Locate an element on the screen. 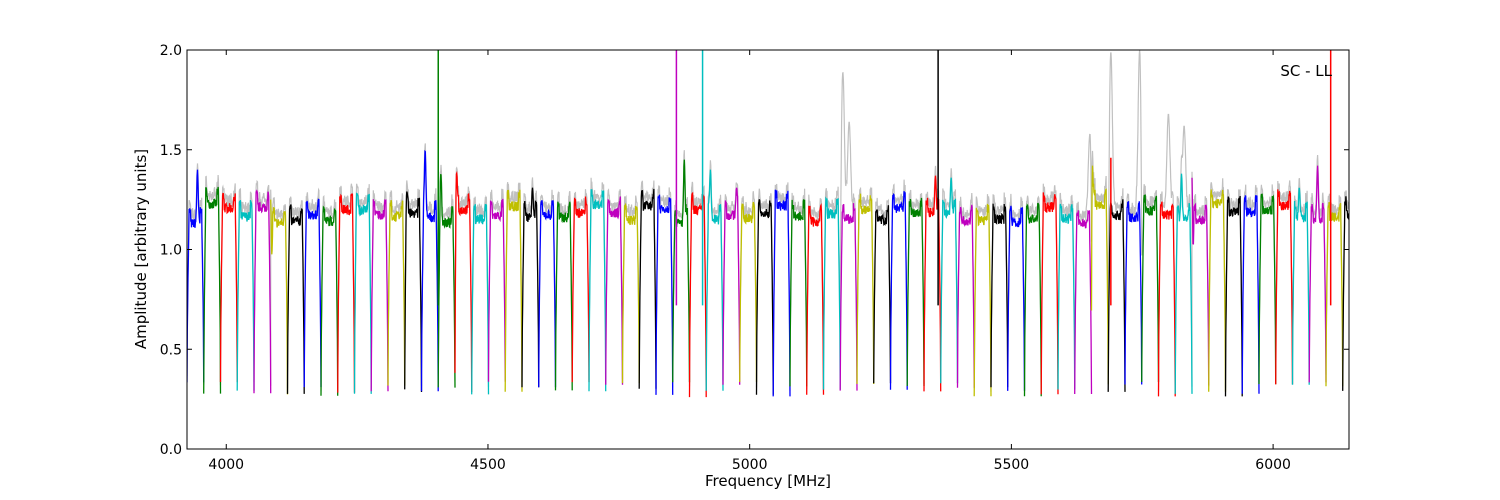  x-tick-label-0: 4000 is located at coordinates (226, 465).